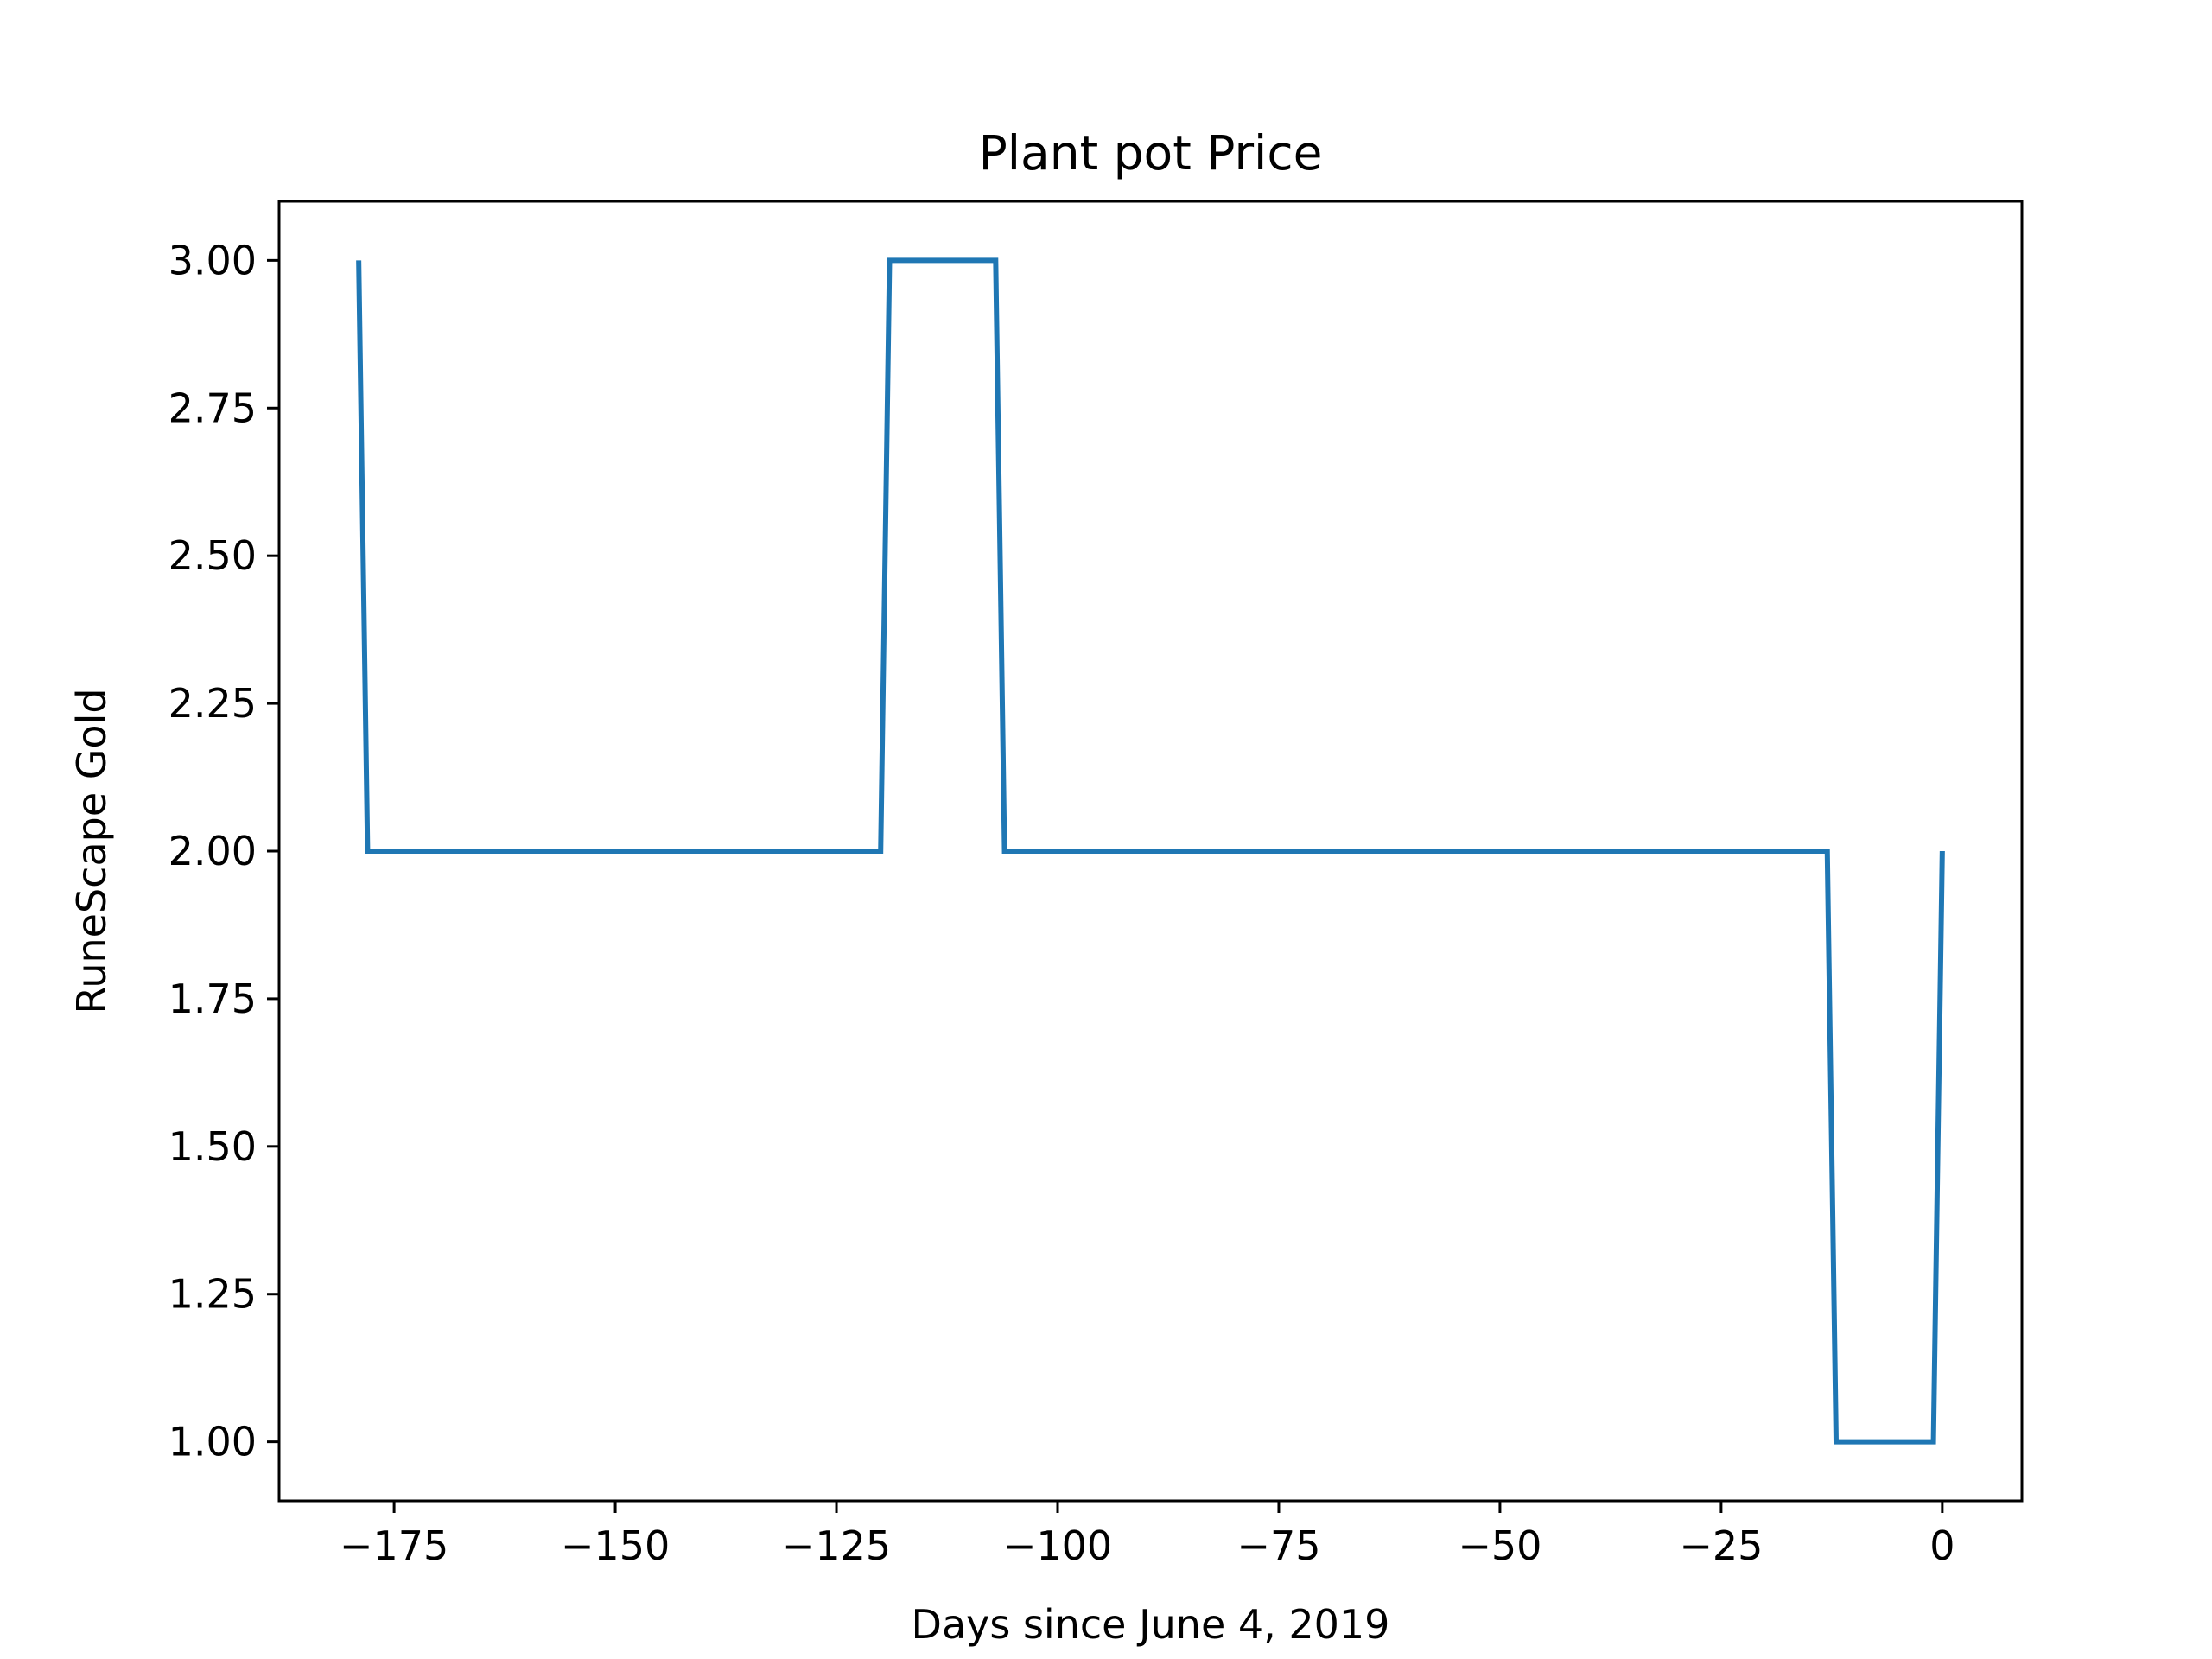  Describe the element at coordinates (1278, 1545) in the screenshot. I see `x-tick-label: −75` at that location.